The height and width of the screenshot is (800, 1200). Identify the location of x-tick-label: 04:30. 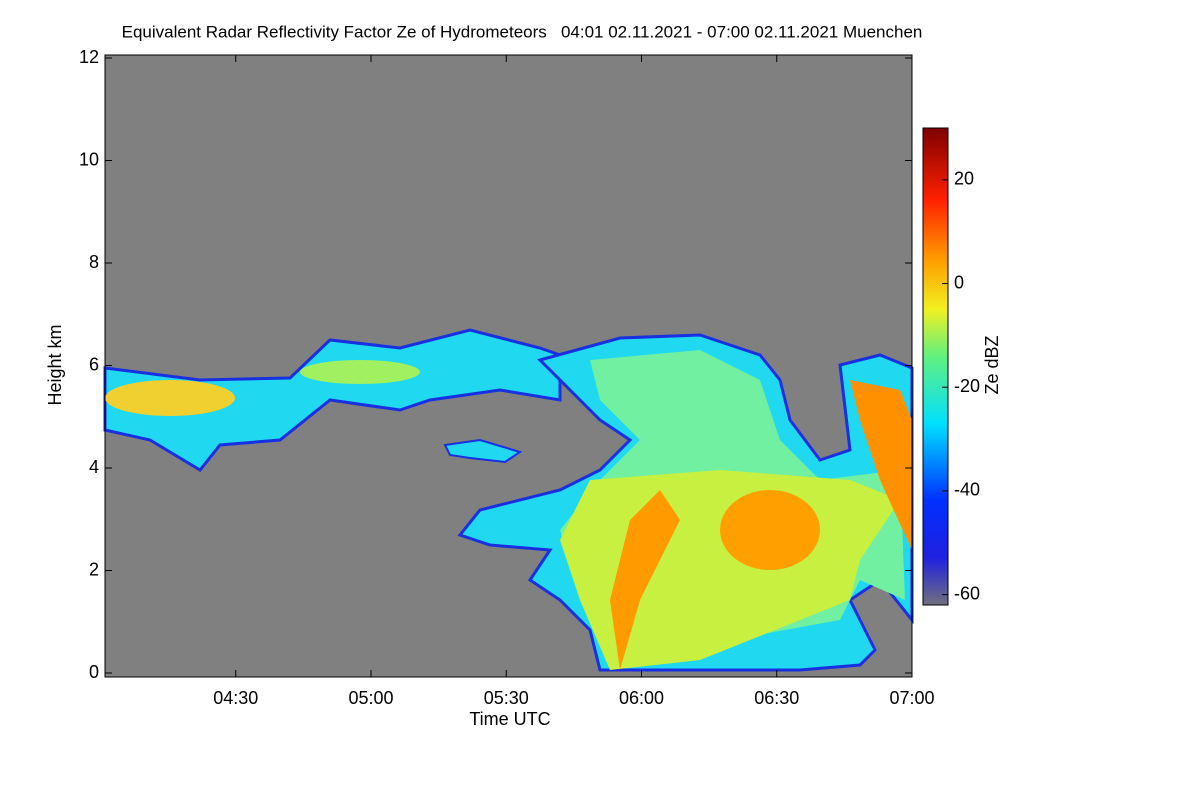
(235, 698).